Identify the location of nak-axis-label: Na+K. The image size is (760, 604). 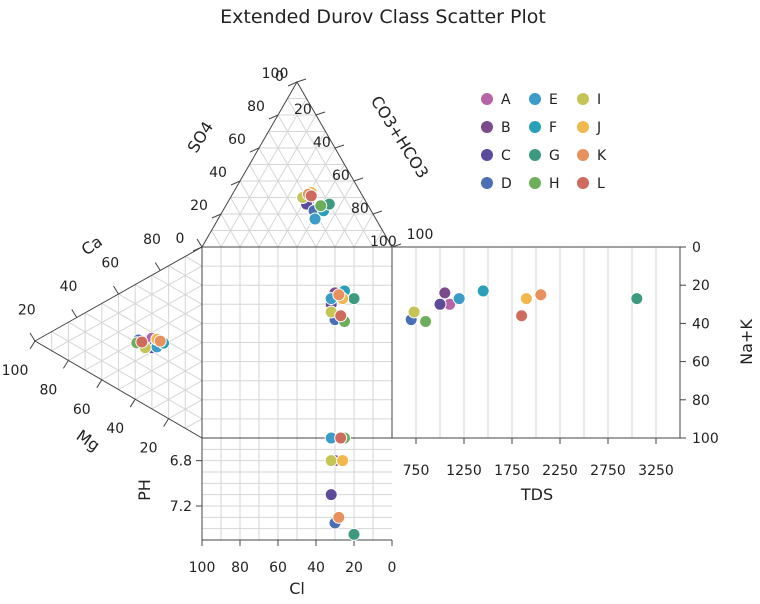
(746, 342).